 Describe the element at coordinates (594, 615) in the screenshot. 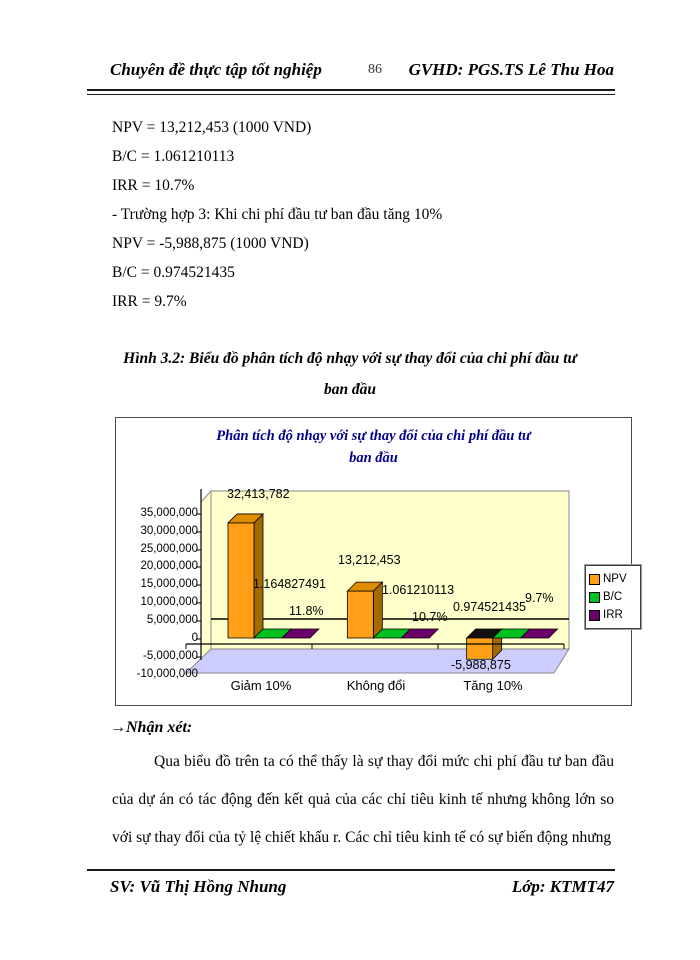

I see `irr-swatch-icon` at that location.